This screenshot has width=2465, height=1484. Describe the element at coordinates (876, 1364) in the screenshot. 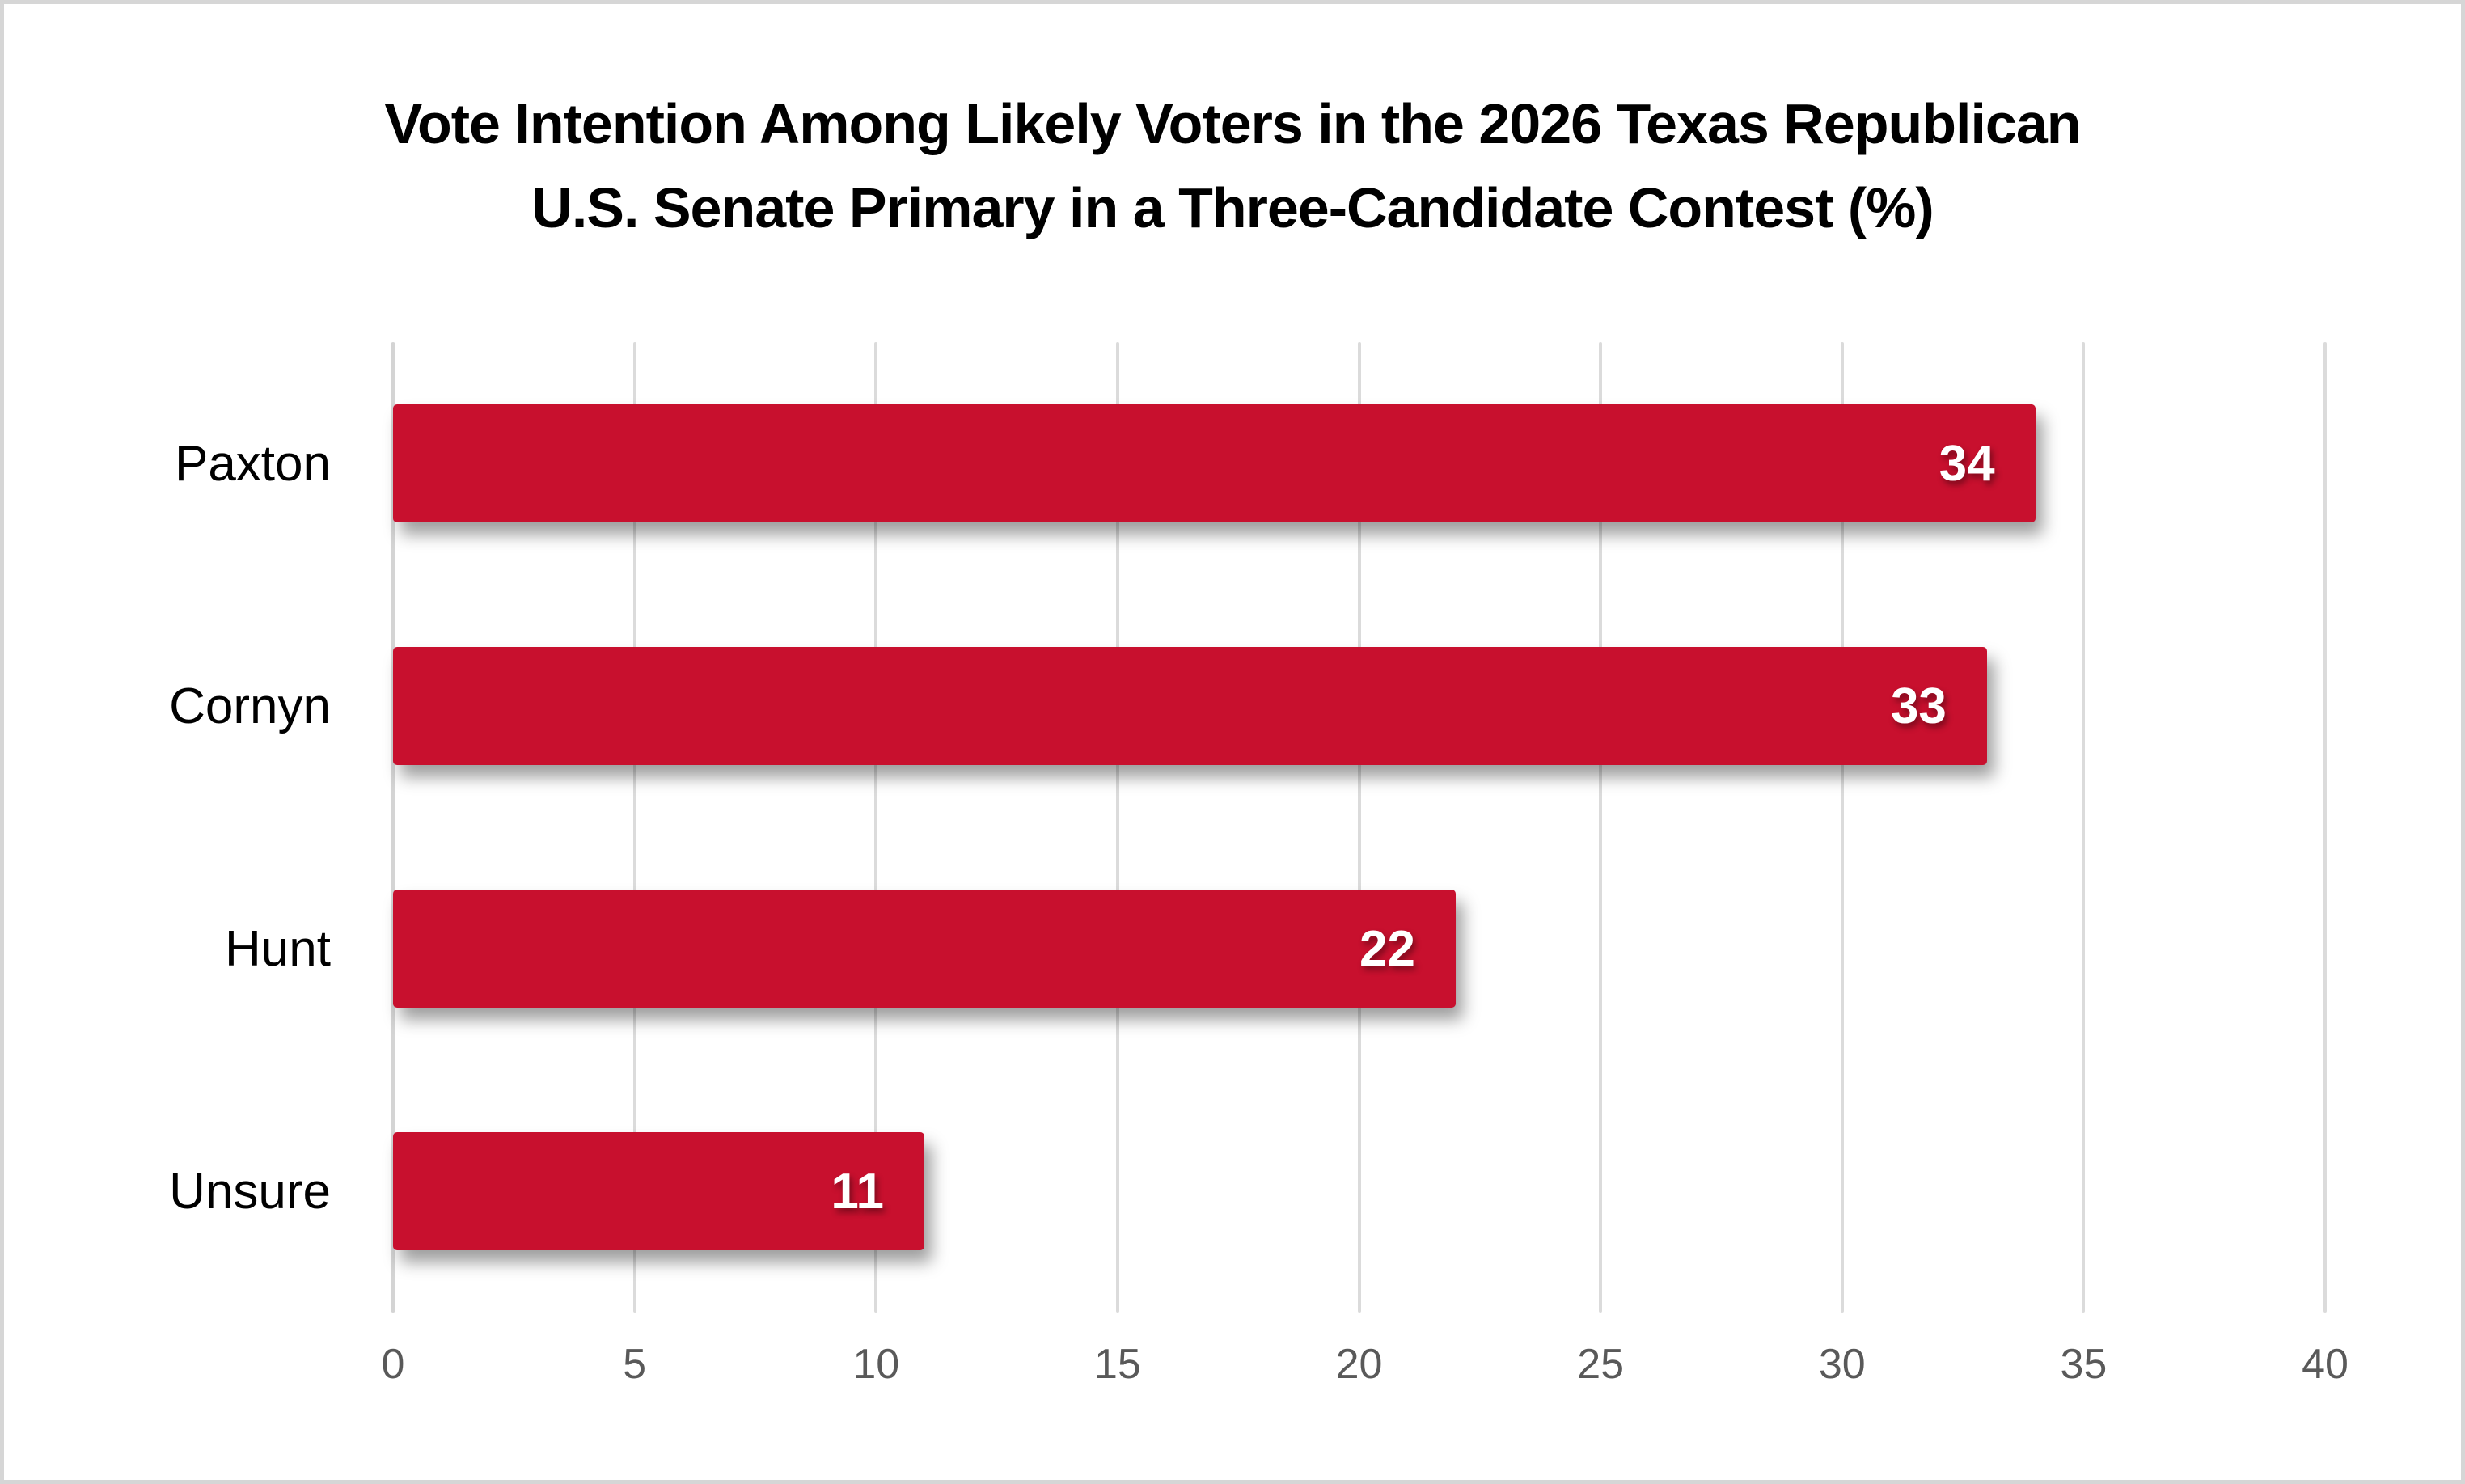

I see `x-tick-label: 10` at that location.